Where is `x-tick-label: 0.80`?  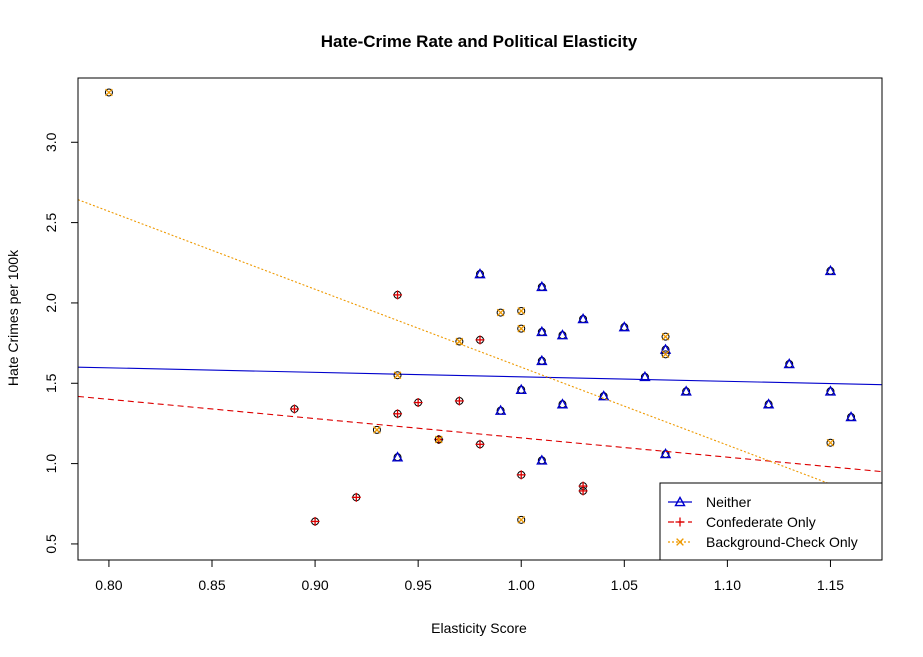
x-tick-label: 0.80 is located at coordinates (108, 585).